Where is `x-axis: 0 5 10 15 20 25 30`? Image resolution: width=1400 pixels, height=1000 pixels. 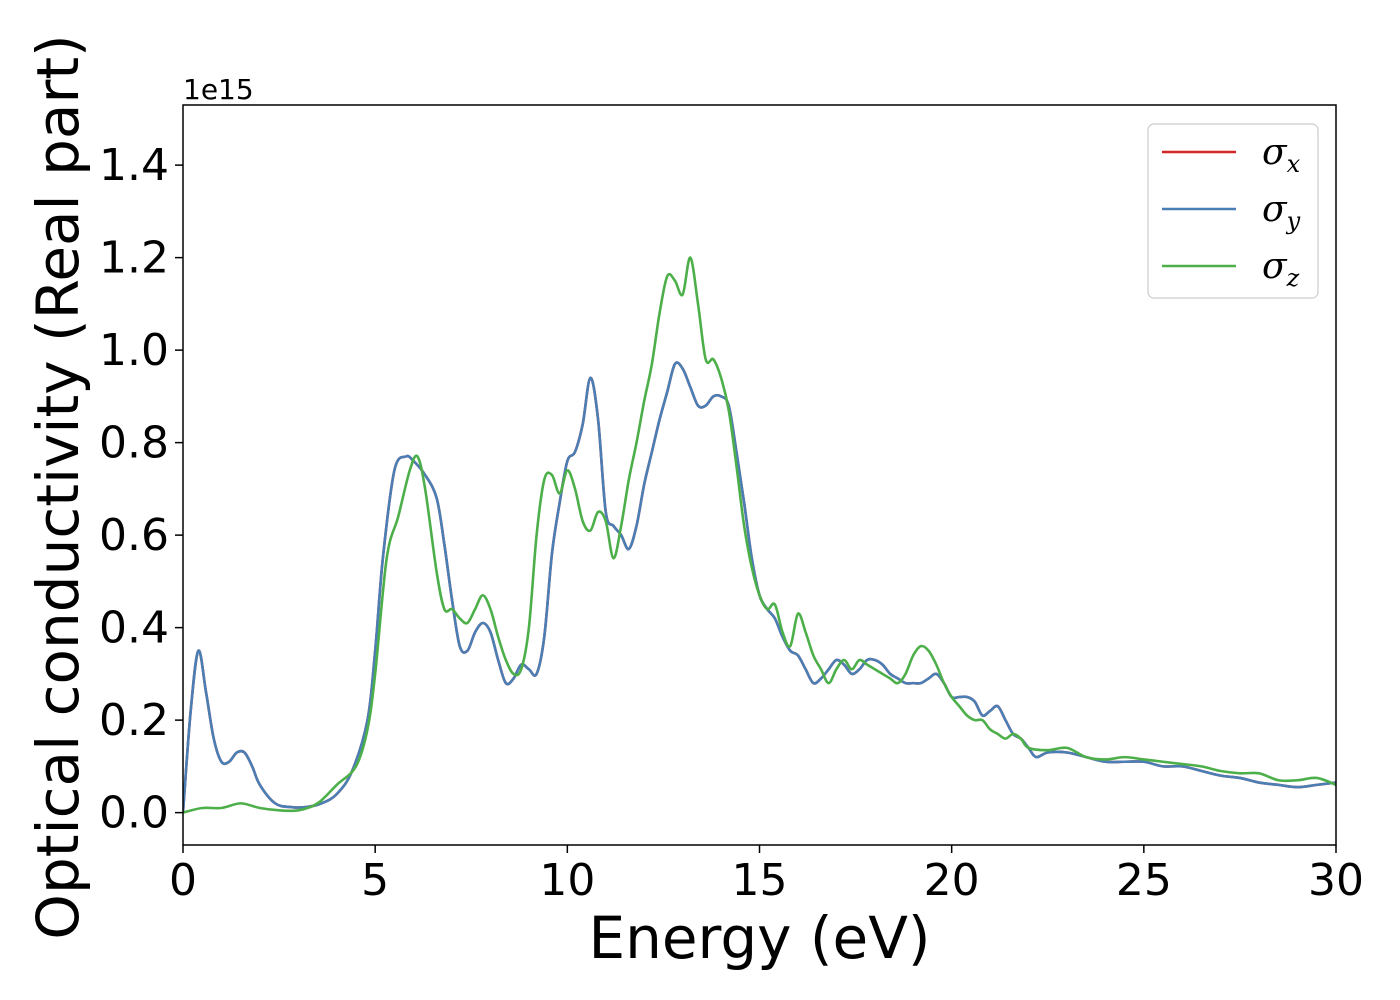
x-axis: 0 5 10 15 20 25 30 is located at coordinates (766, 875).